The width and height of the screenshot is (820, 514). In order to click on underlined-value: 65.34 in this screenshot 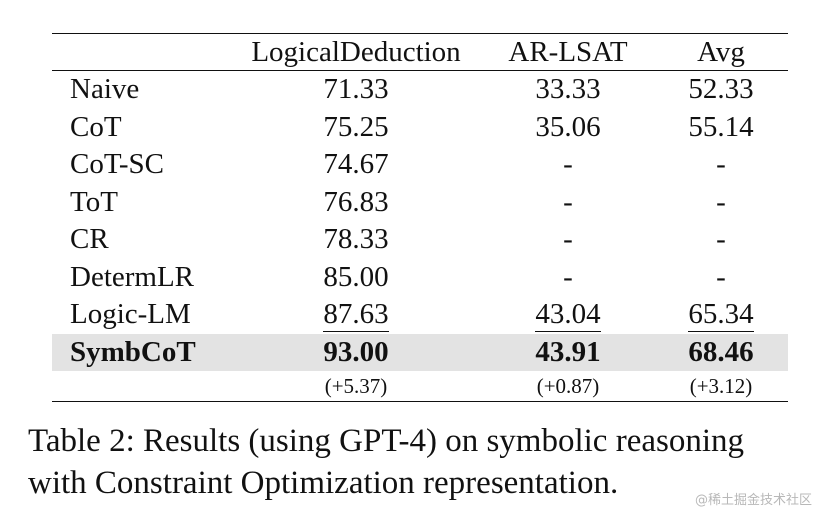, I will do `click(721, 314)`.